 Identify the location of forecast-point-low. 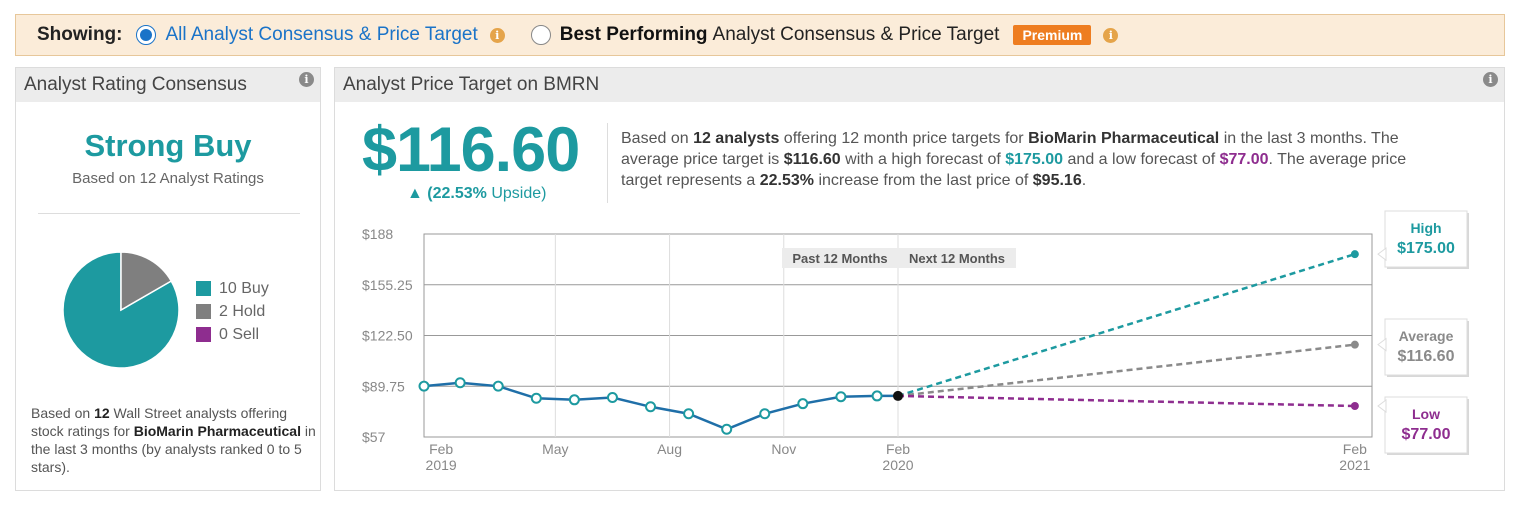
(1354, 406).